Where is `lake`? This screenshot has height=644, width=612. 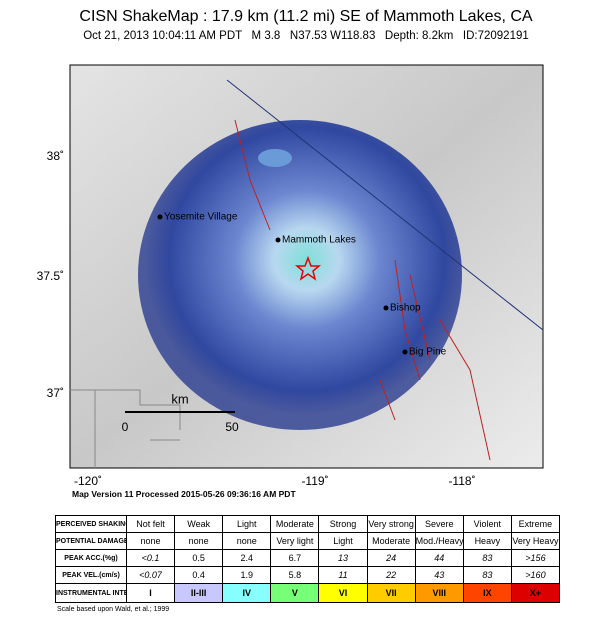
lake is located at coordinates (275, 158).